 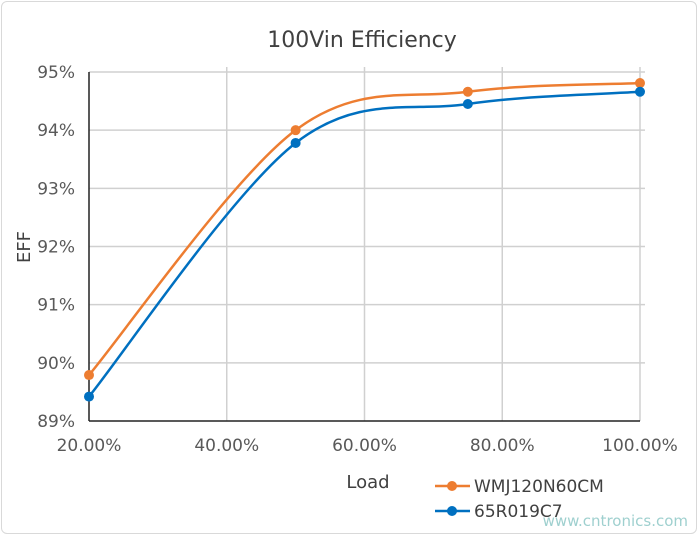 I want to click on x-tick-label: 60.00%, so click(x=364, y=446).